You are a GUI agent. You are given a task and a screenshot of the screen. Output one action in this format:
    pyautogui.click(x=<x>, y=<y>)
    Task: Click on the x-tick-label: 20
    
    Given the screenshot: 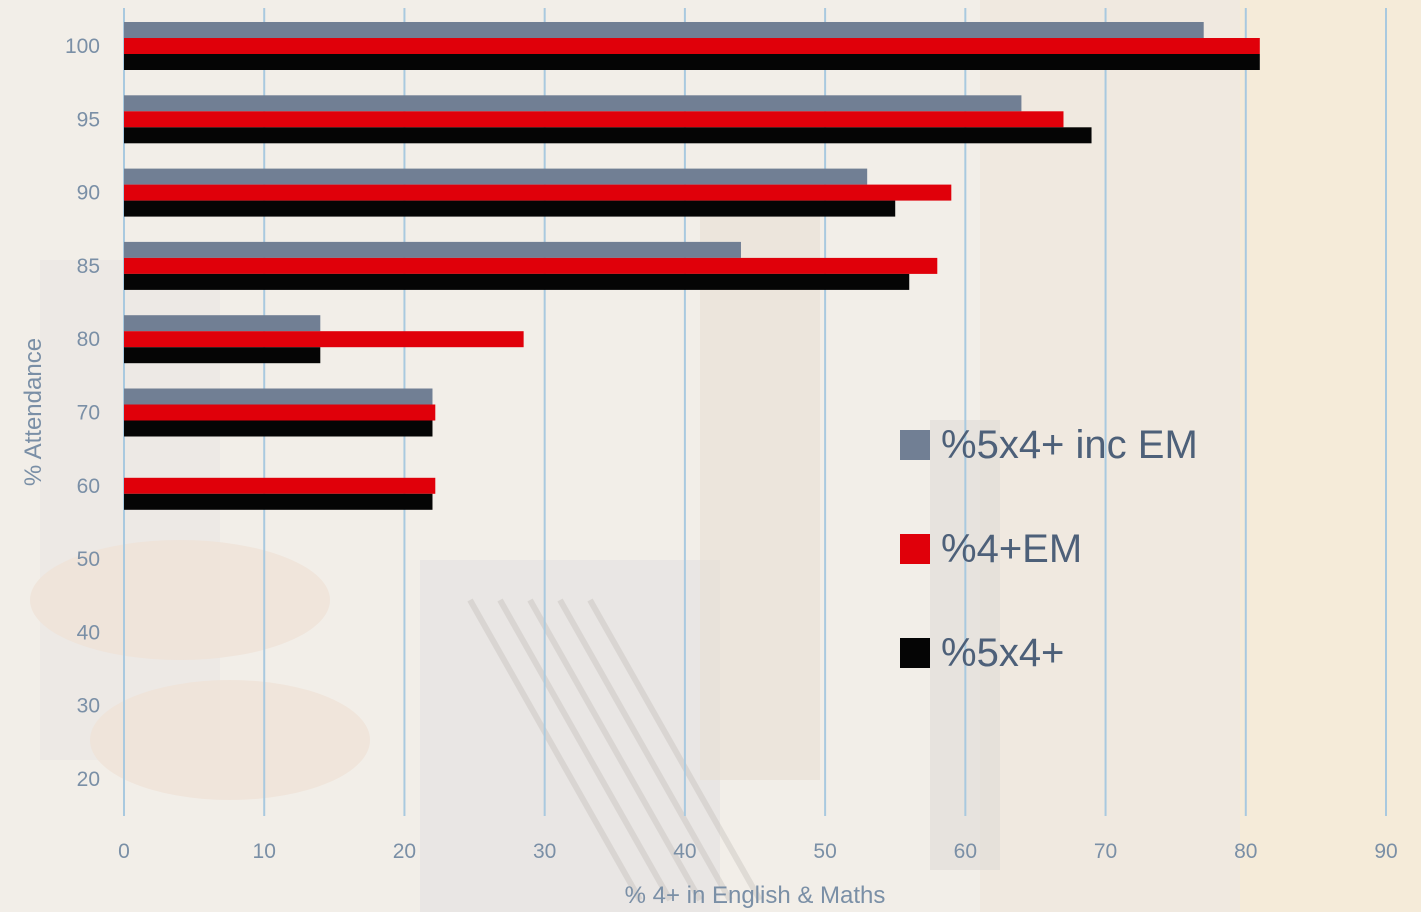 What is the action you would take?
    pyautogui.click(x=404, y=851)
    